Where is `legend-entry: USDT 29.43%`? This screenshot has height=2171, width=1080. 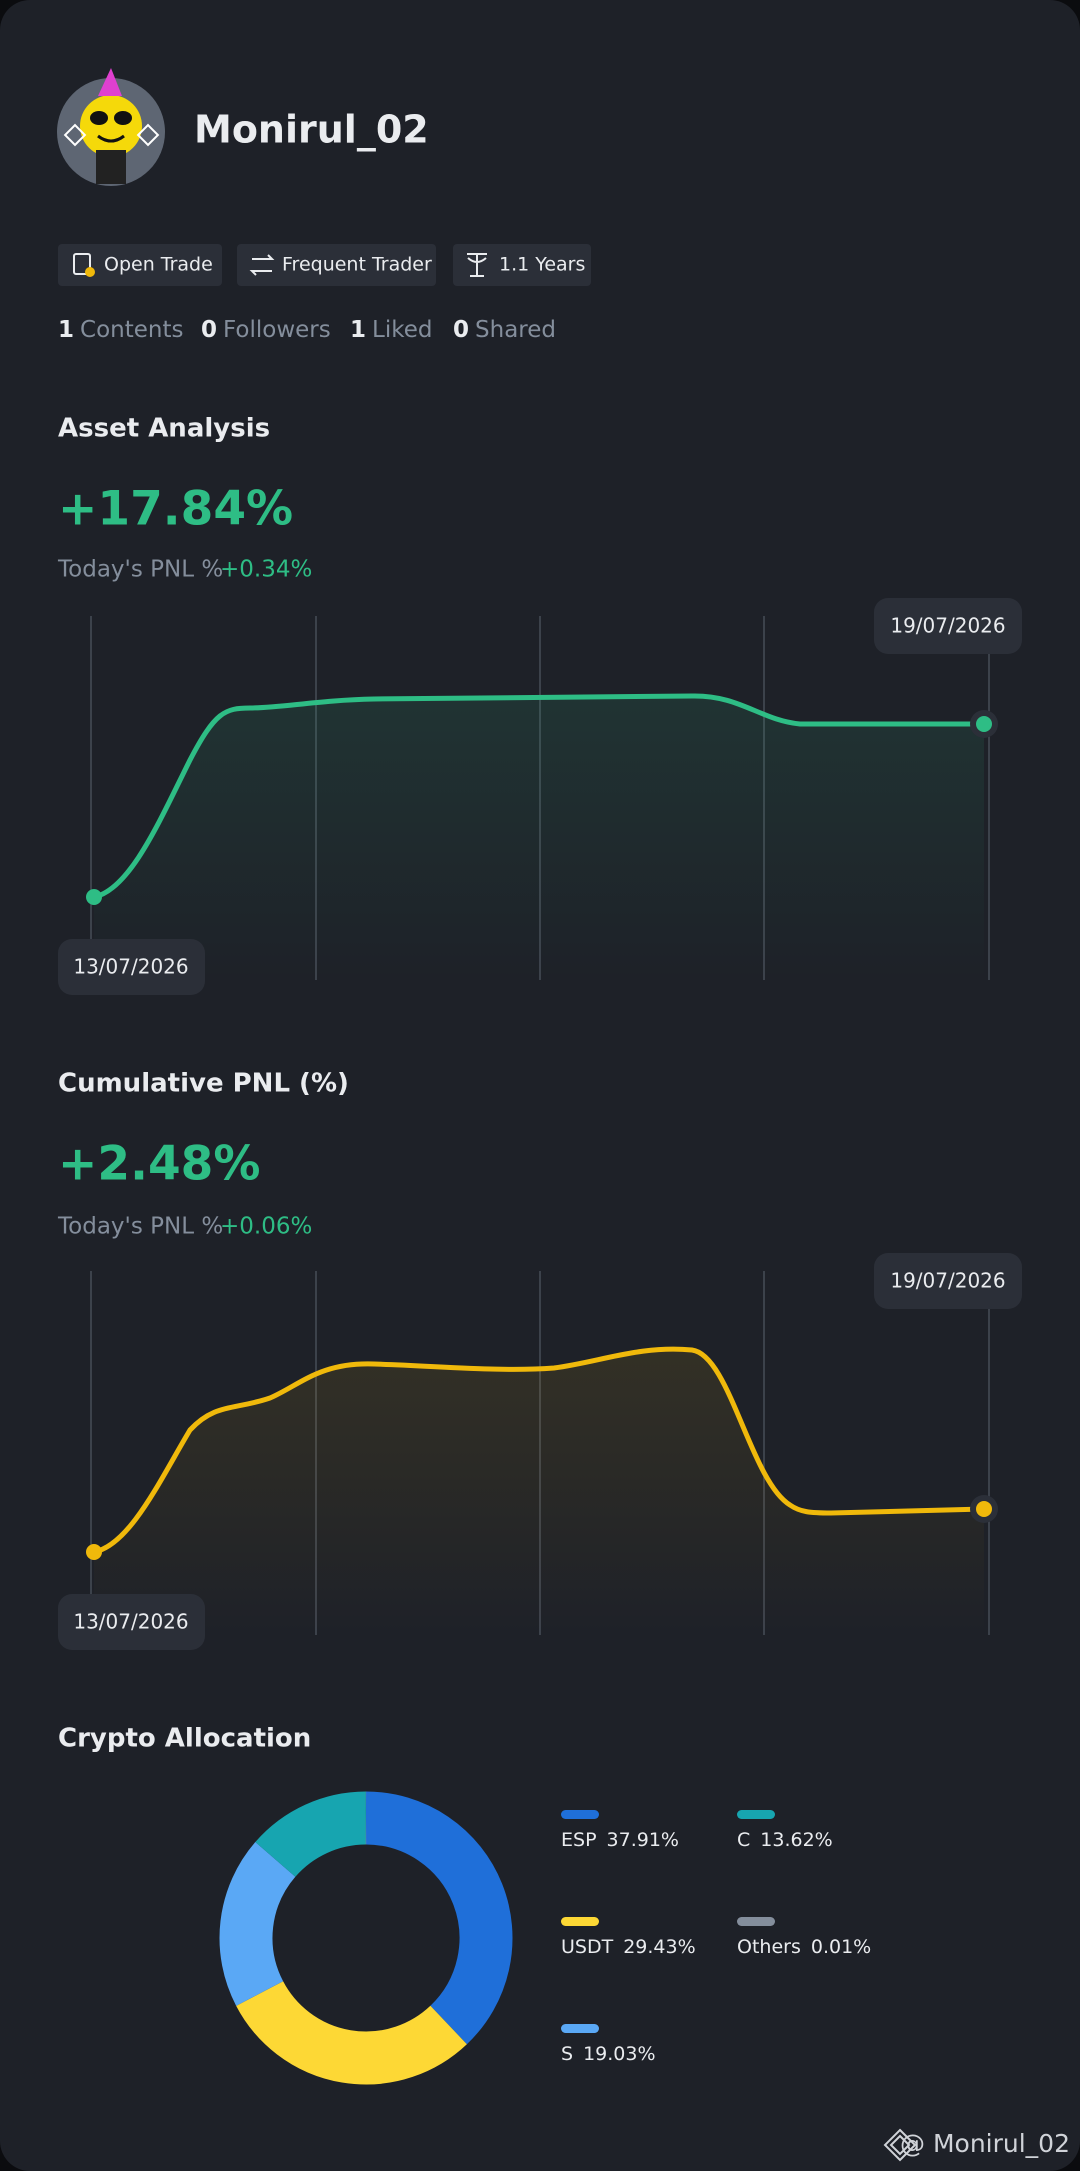 legend-entry: USDT 29.43% is located at coordinates (628, 1947).